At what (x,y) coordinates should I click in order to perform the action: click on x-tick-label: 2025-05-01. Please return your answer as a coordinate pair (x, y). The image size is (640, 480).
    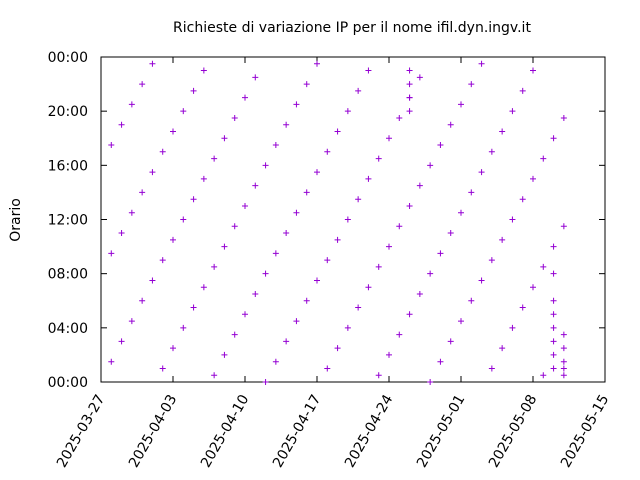
    Looking at the image, I should click on (441, 431).